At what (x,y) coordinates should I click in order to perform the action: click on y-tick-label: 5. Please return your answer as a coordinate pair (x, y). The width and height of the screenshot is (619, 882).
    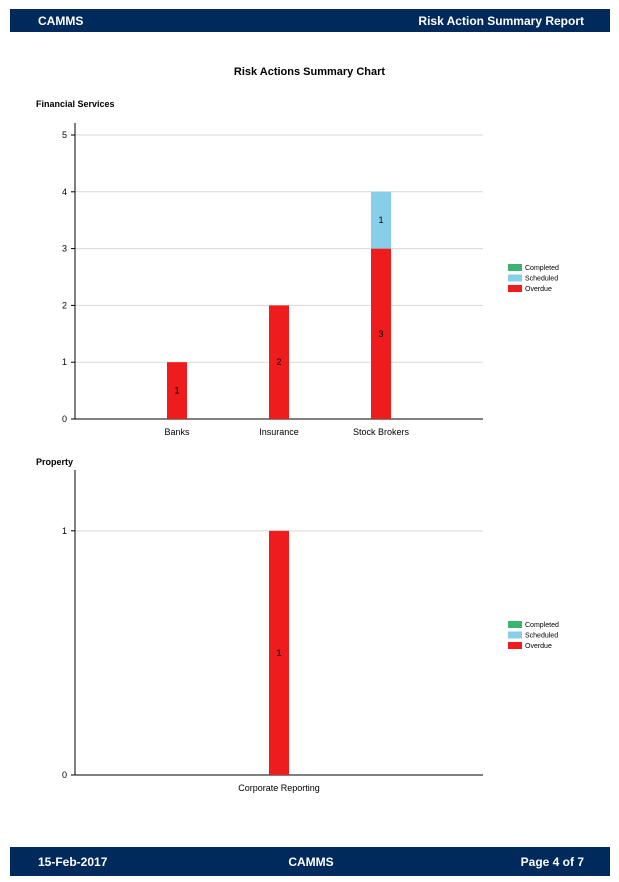
    Looking at the image, I should click on (64, 135).